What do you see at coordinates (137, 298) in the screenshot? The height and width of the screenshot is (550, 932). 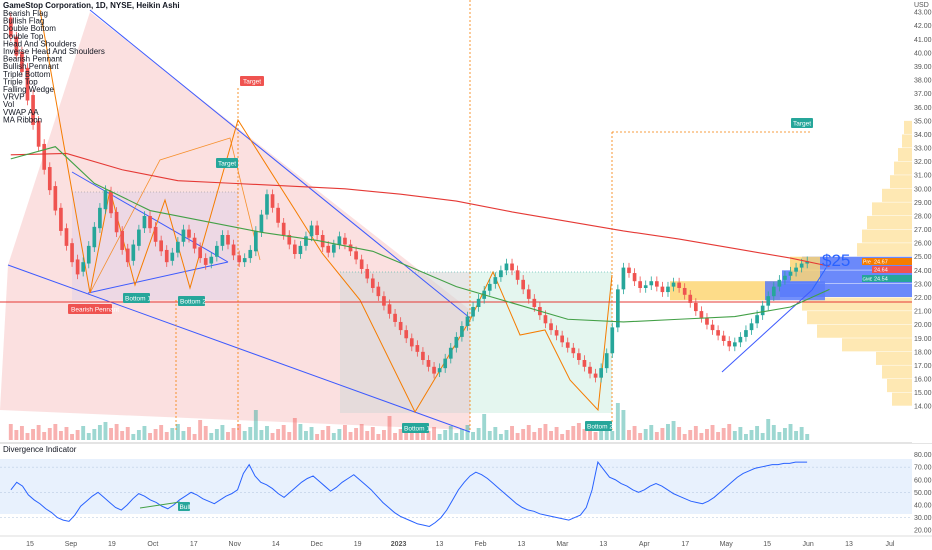 I see `bottom1-tag: Bottom 1` at bounding box center [137, 298].